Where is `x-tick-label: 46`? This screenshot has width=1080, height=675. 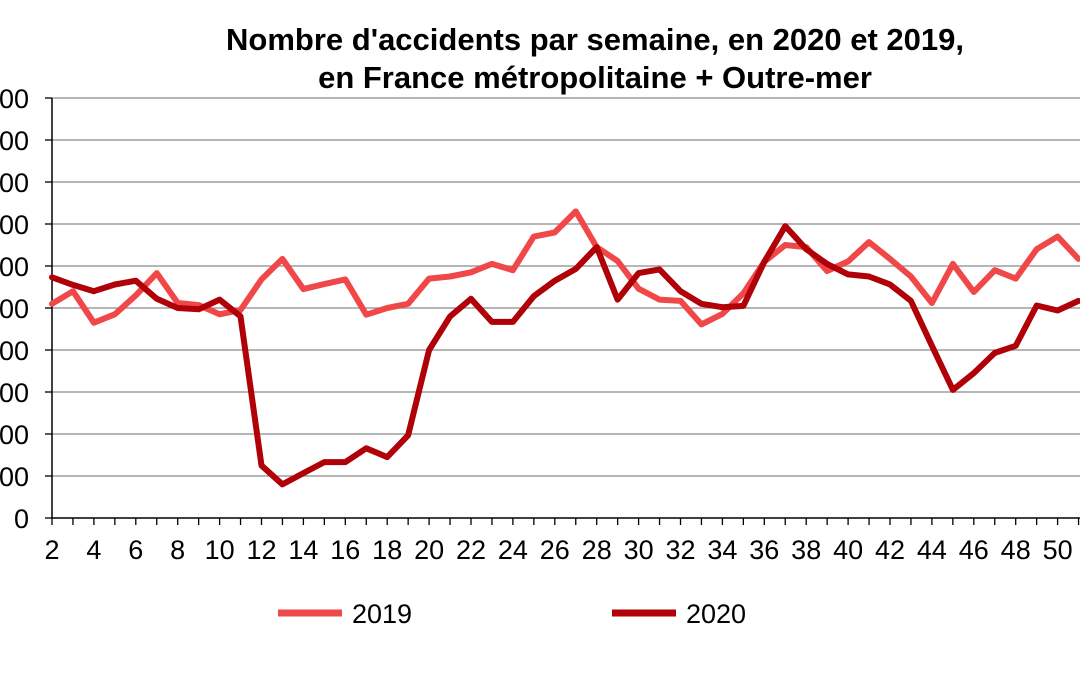
x-tick-label: 46 is located at coordinates (974, 550).